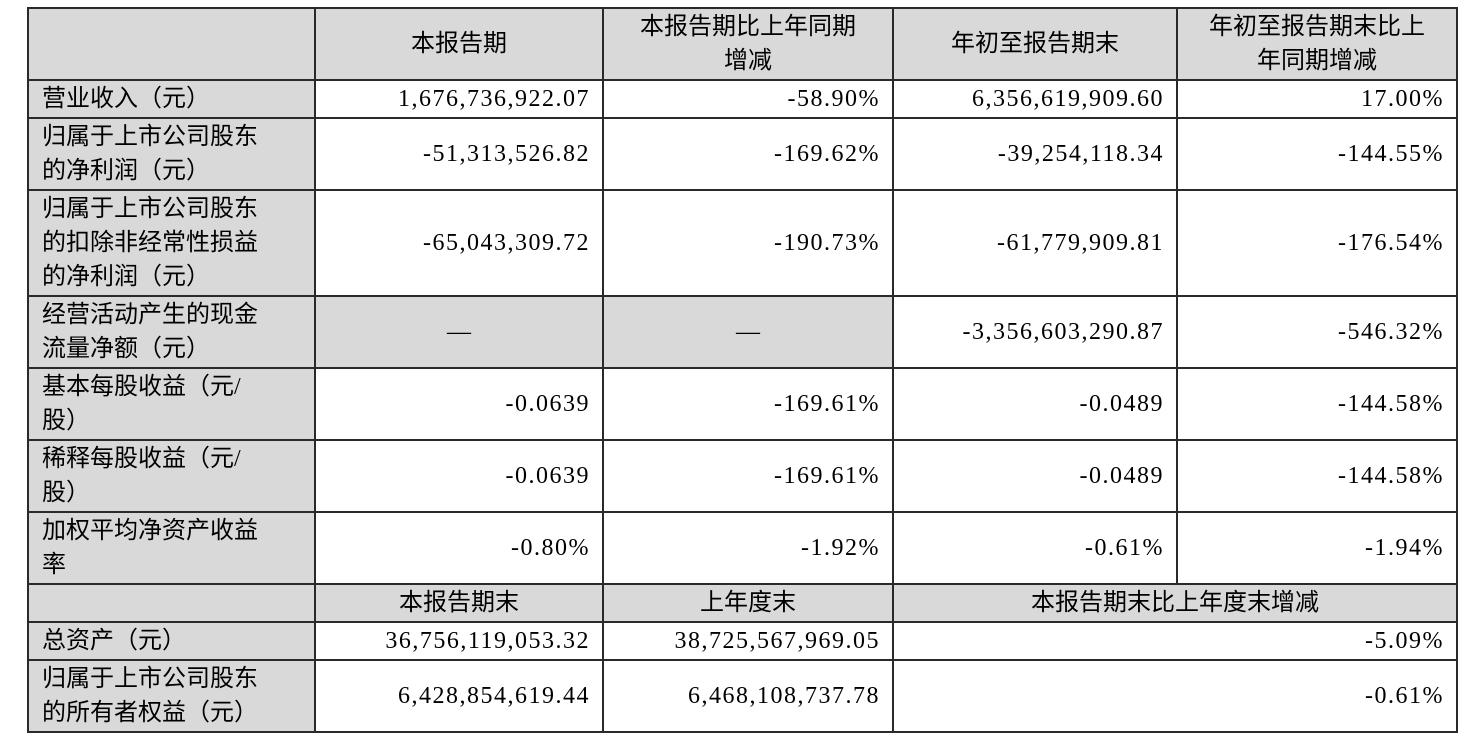 Image resolution: width=1481 pixels, height=733 pixels. What do you see at coordinates (459, 154) in the screenshot?
I see `metric-value: -51,313,526.82` at bounding box center [459, 154].